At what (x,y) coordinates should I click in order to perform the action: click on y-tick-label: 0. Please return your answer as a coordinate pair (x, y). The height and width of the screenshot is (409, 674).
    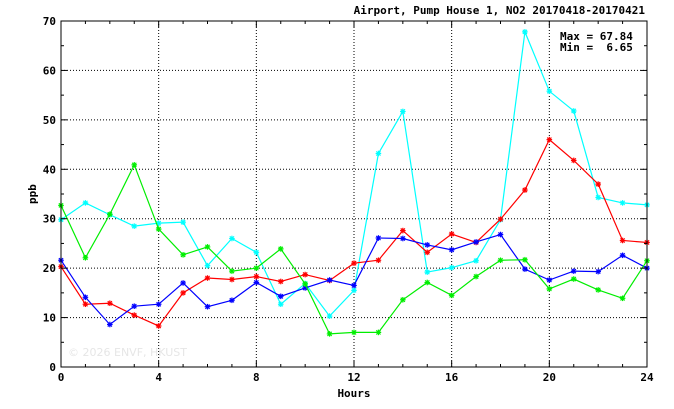
    Looking at the image, I should click on (52, 367).